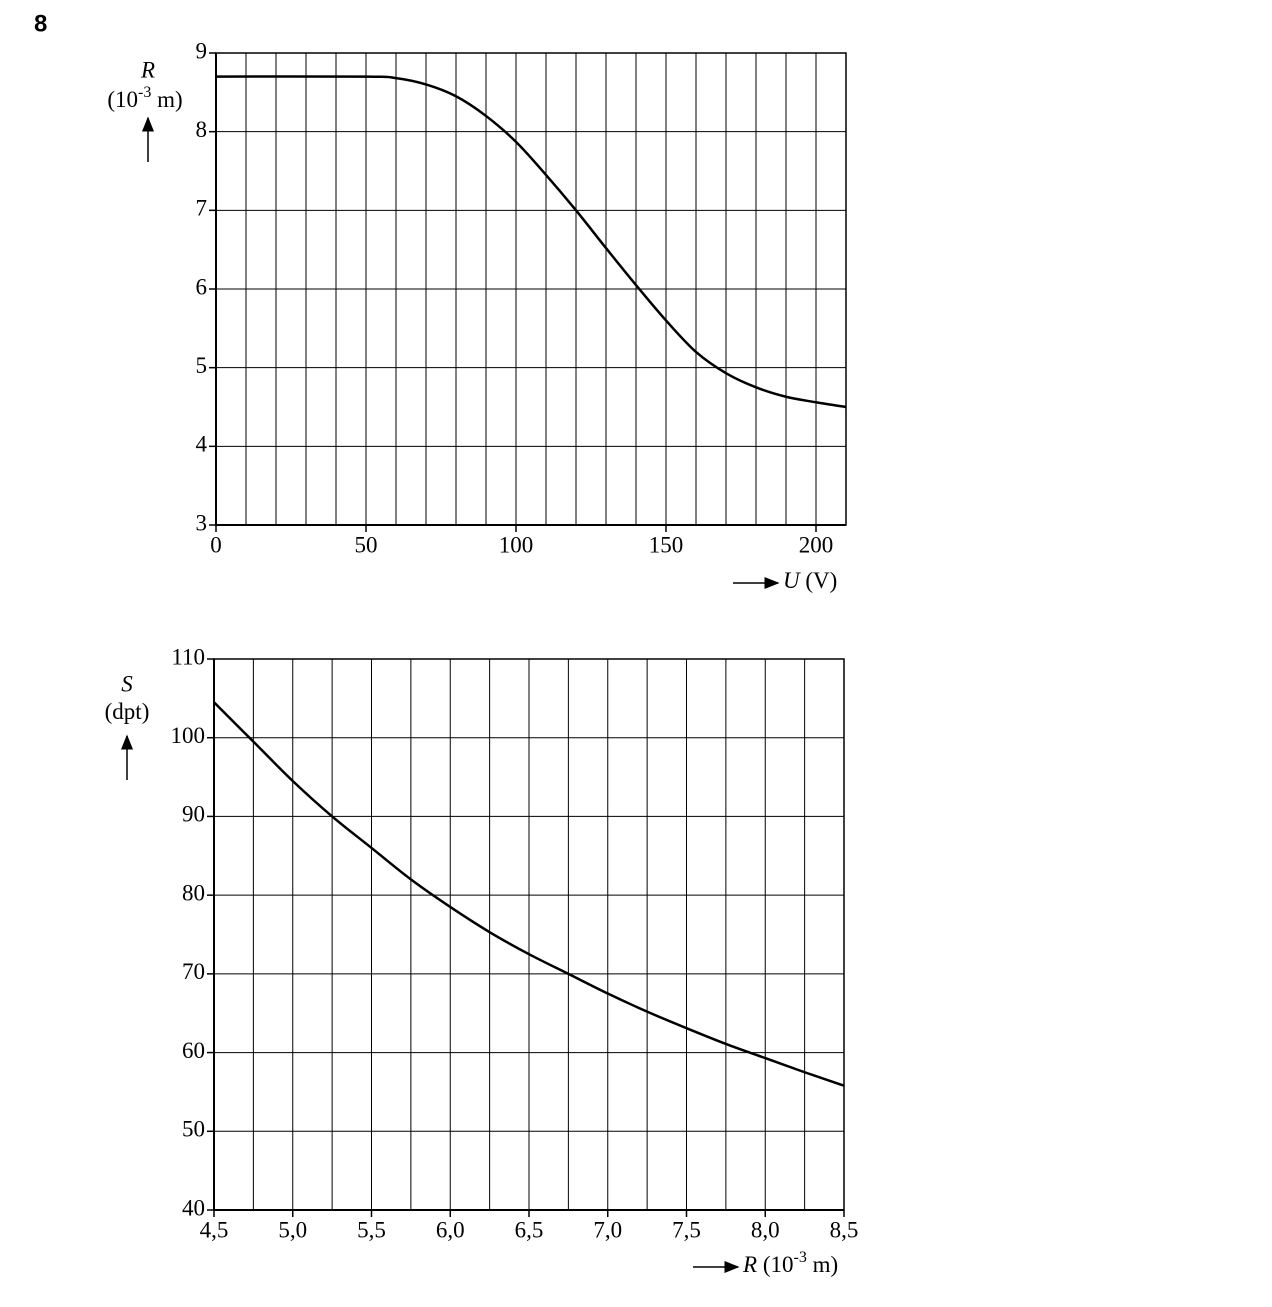  What do you see at coordinates (821, 580) in the screenshot?
I see `label-part: (V)` at bounding box center [821, 580].